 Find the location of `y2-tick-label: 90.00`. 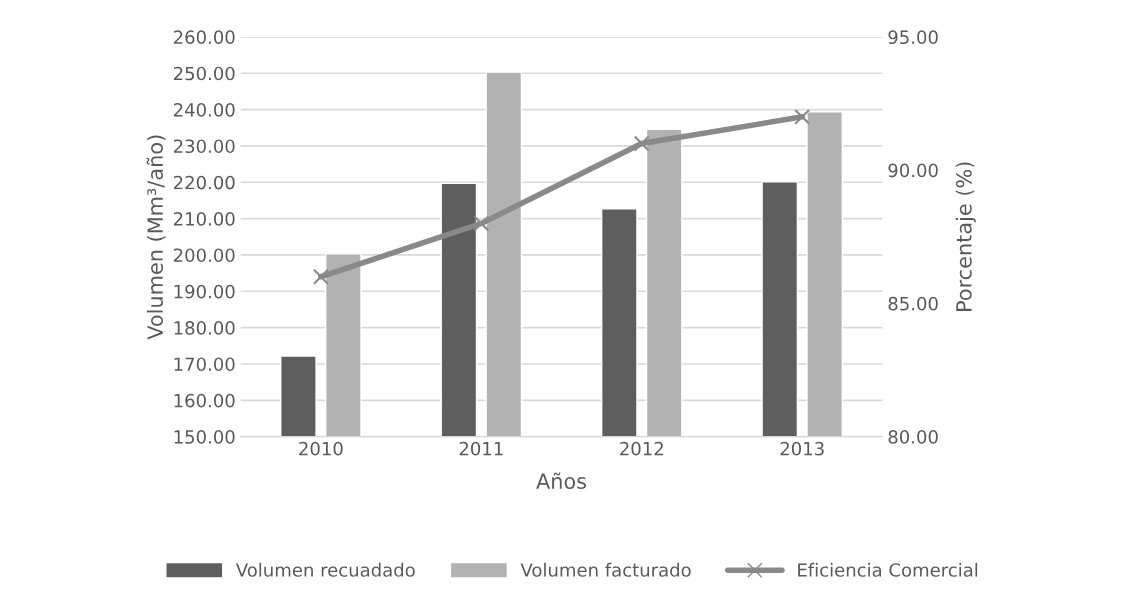

y2-tick-label: 90.00 is located at coordinates (913, 170).